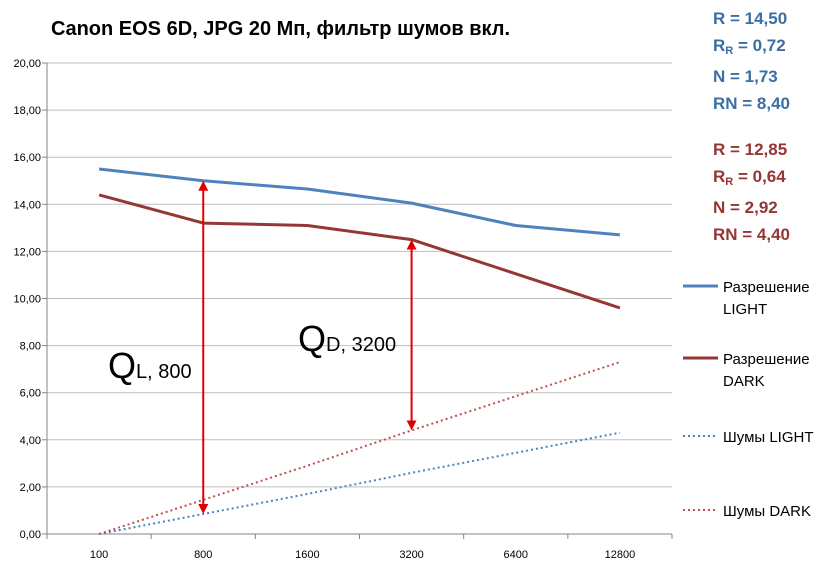 The height and width of the screenshot is (568, 832). I want to click on y-tick-label: 10,00, so click(27, 300).